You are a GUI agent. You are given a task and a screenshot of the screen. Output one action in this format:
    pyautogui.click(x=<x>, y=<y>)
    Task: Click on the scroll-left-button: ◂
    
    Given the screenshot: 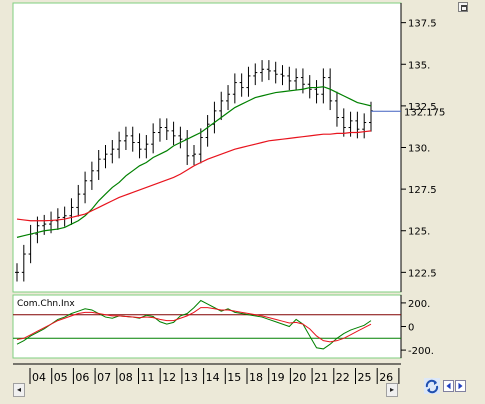 What is the action you would take?
    pyautogui.click(x=19, y=390)
    